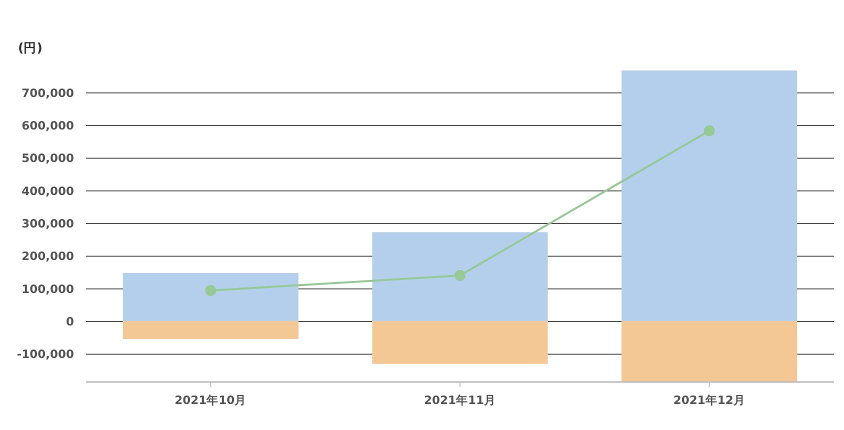 This screenshot has height=430, width=844. I want to click on y-tick-label: 300,000, so click(48, 223).